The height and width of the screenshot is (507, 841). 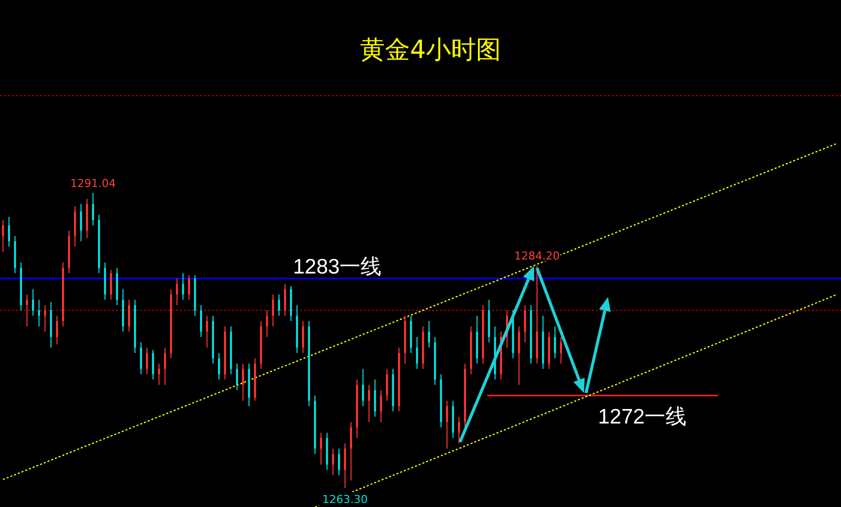 What do you see at coordinates (337, 267) in the screenshot?
I see `ref-line-label: 1283一线` at bounding box center [337, 267].